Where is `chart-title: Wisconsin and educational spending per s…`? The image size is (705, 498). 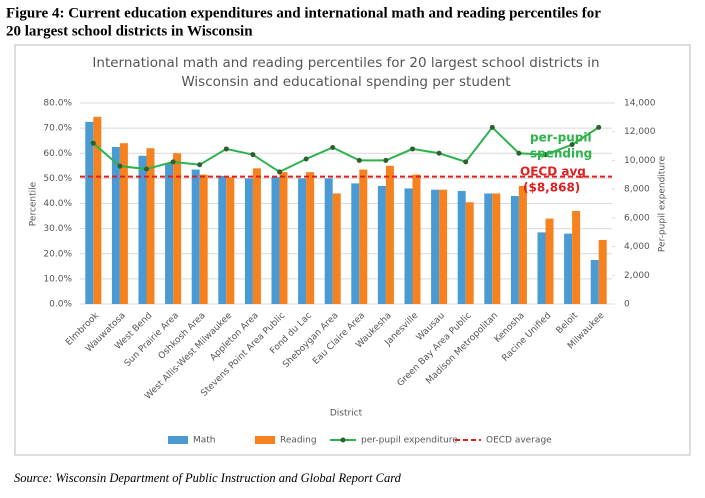
chart-title: Wisconsin and educational spending per s… is located at coordinates (345, 82).